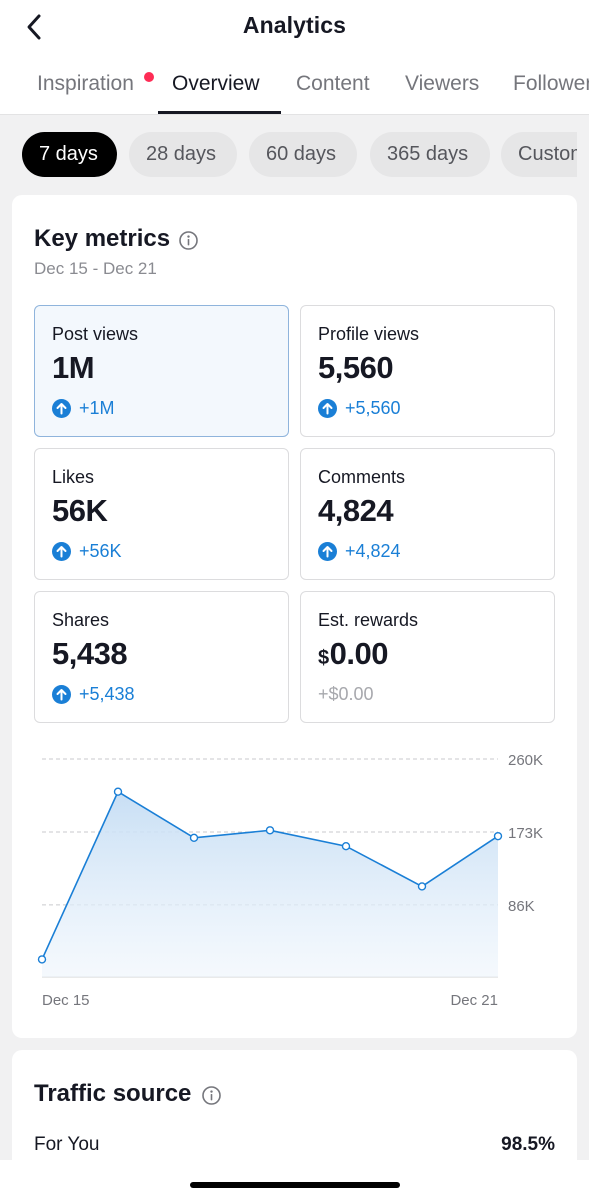  Describe the element at coordinates (528, 1144) in the screenshot. I see `traffic-source-percent: 98.5%` at that location.